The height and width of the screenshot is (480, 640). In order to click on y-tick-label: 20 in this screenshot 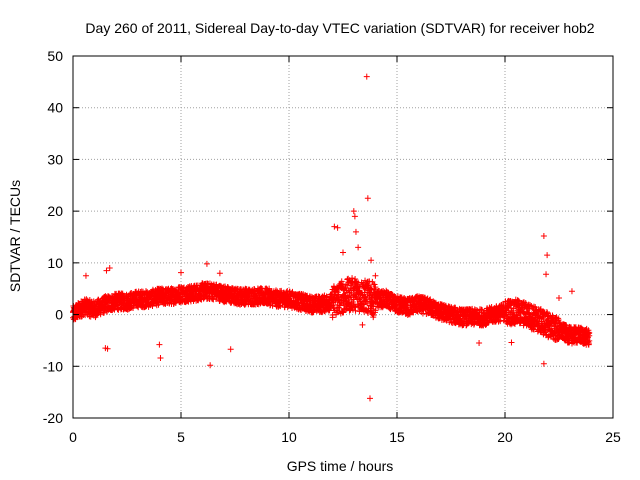, I will do `click(55, 211)`.